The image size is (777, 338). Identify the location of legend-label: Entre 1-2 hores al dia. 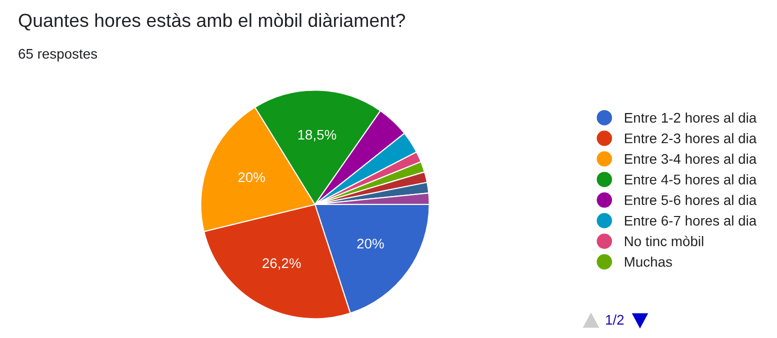
(690, 117).